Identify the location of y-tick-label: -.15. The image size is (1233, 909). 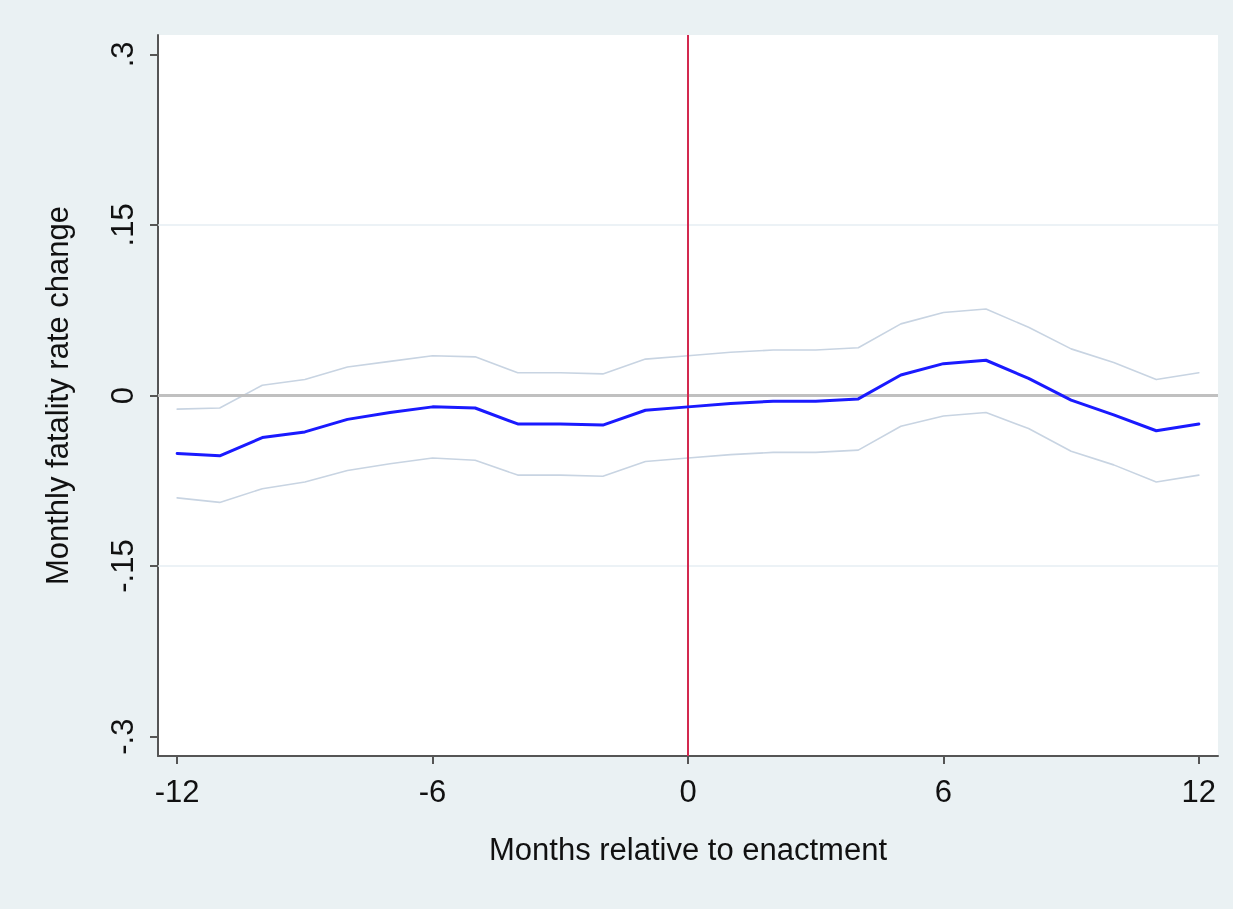
(122, 566).